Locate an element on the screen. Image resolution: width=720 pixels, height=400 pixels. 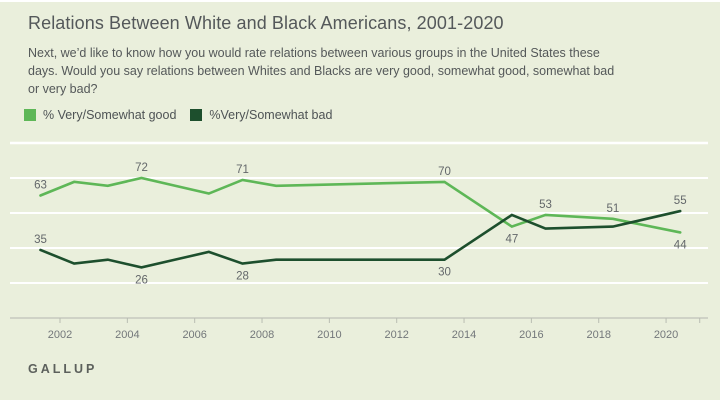
legend-item-bad: %Very/Somewhat bad is located at coordinates (261, 115).